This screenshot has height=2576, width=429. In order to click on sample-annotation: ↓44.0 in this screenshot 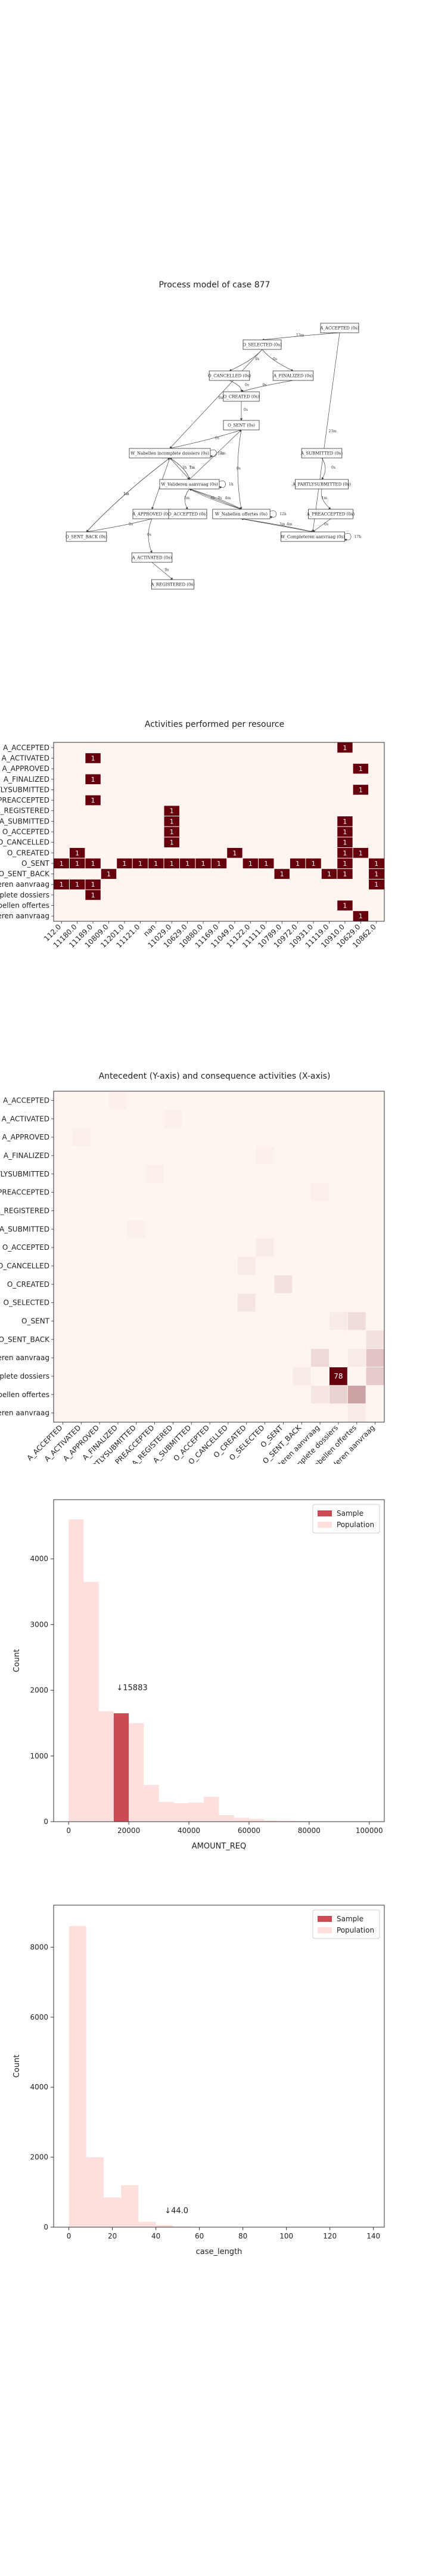, I will do `click(176, 2211)`.